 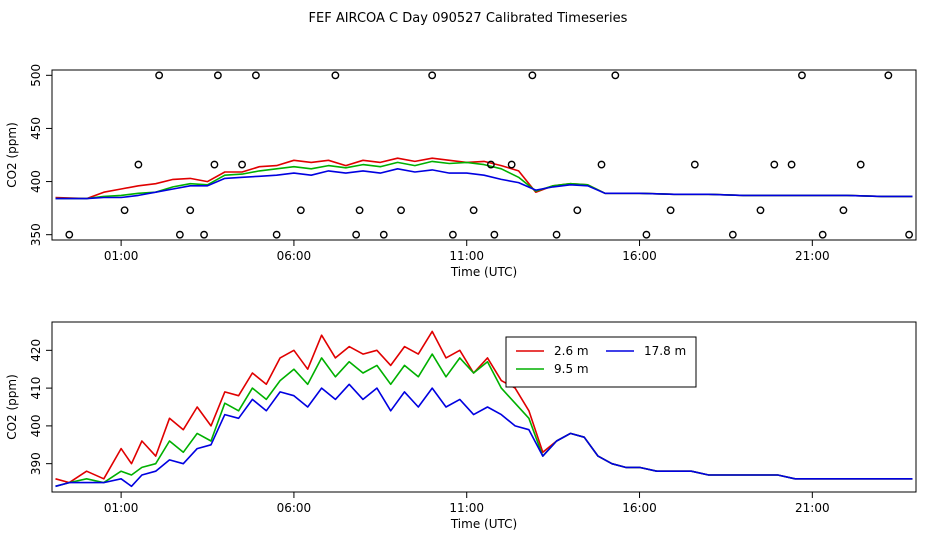 I want to click on series-line-17-8-m, so click(x=484, y=184).